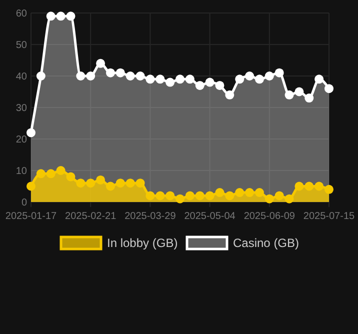 The height and width of the screenshot is (334, 358). I want to click on legend-label: Casino (GB), so click(266, 243).